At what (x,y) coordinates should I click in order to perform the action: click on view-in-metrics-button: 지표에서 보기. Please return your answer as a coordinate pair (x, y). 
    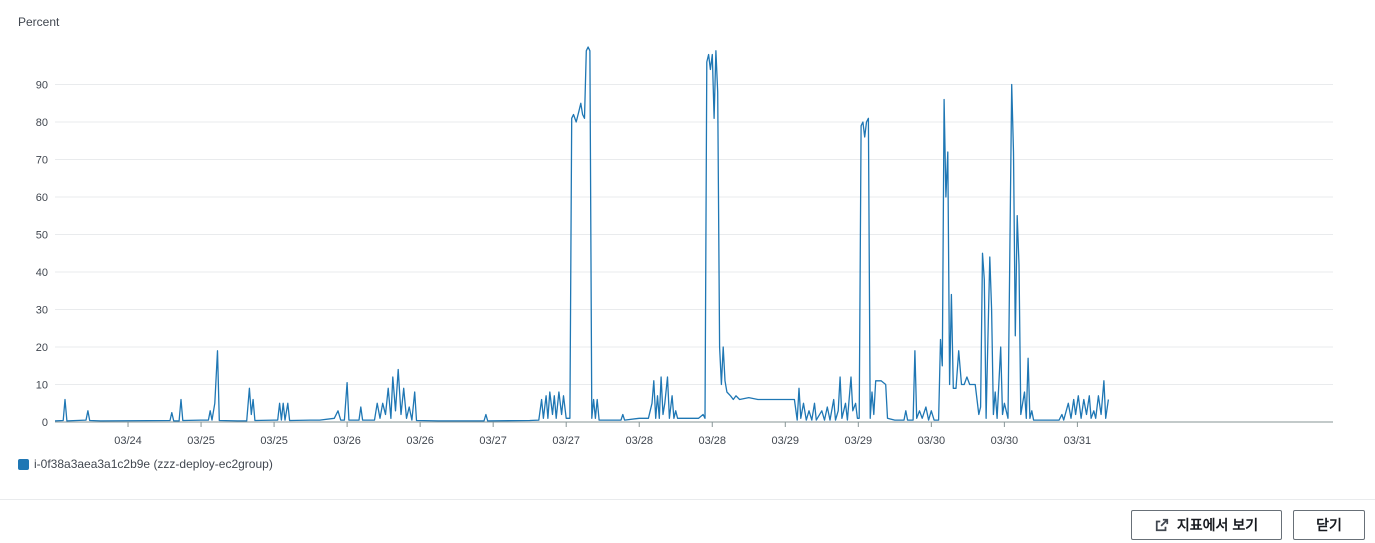
    Looking at the image, I should click on (1206, 525).